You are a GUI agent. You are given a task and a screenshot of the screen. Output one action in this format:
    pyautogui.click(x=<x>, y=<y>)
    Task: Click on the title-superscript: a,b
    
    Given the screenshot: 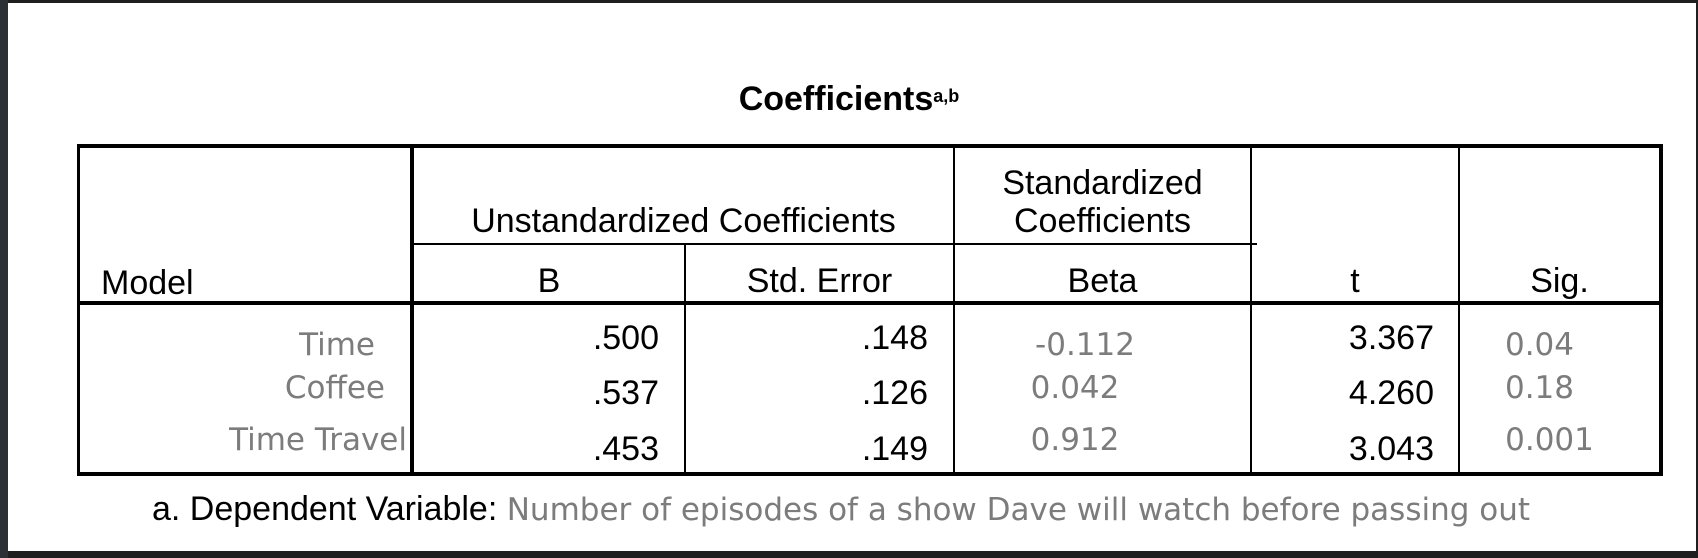 What is the action you would take?
    pyautogui.click(x=946, y=96)
    